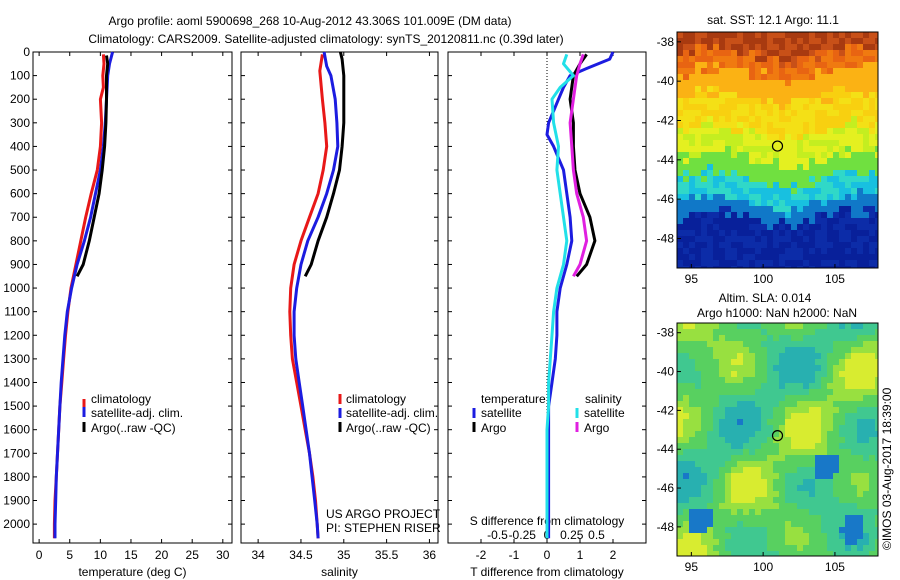  Describe the element at coordinates (133, 428) in the screenshot. I see `legend-argo-label: Argo(..raw -QC)` at that location.